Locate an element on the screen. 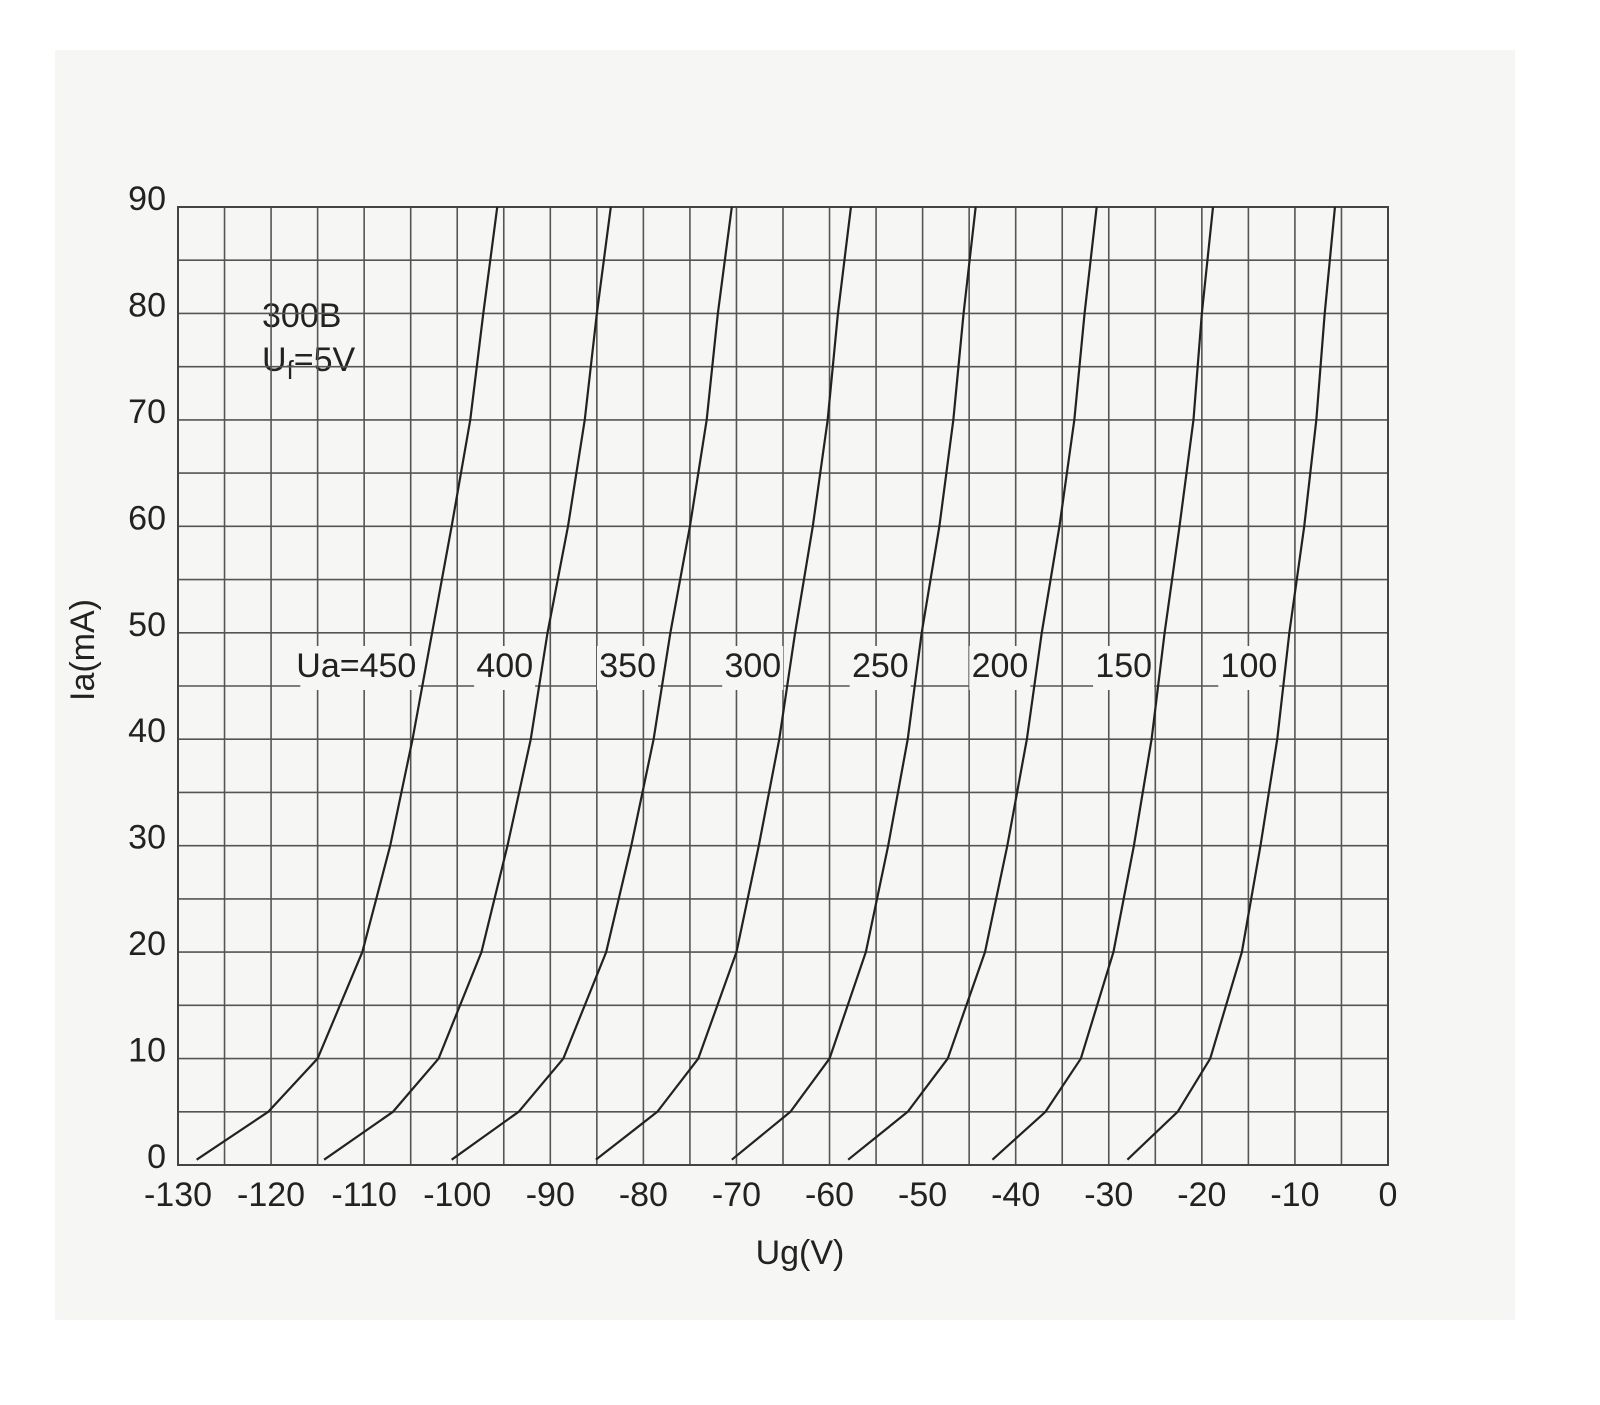 Image resolution: width=1600 pixels, height=1405 pixels. x-tick-label: -80 is located at coordinates (643, 1195).